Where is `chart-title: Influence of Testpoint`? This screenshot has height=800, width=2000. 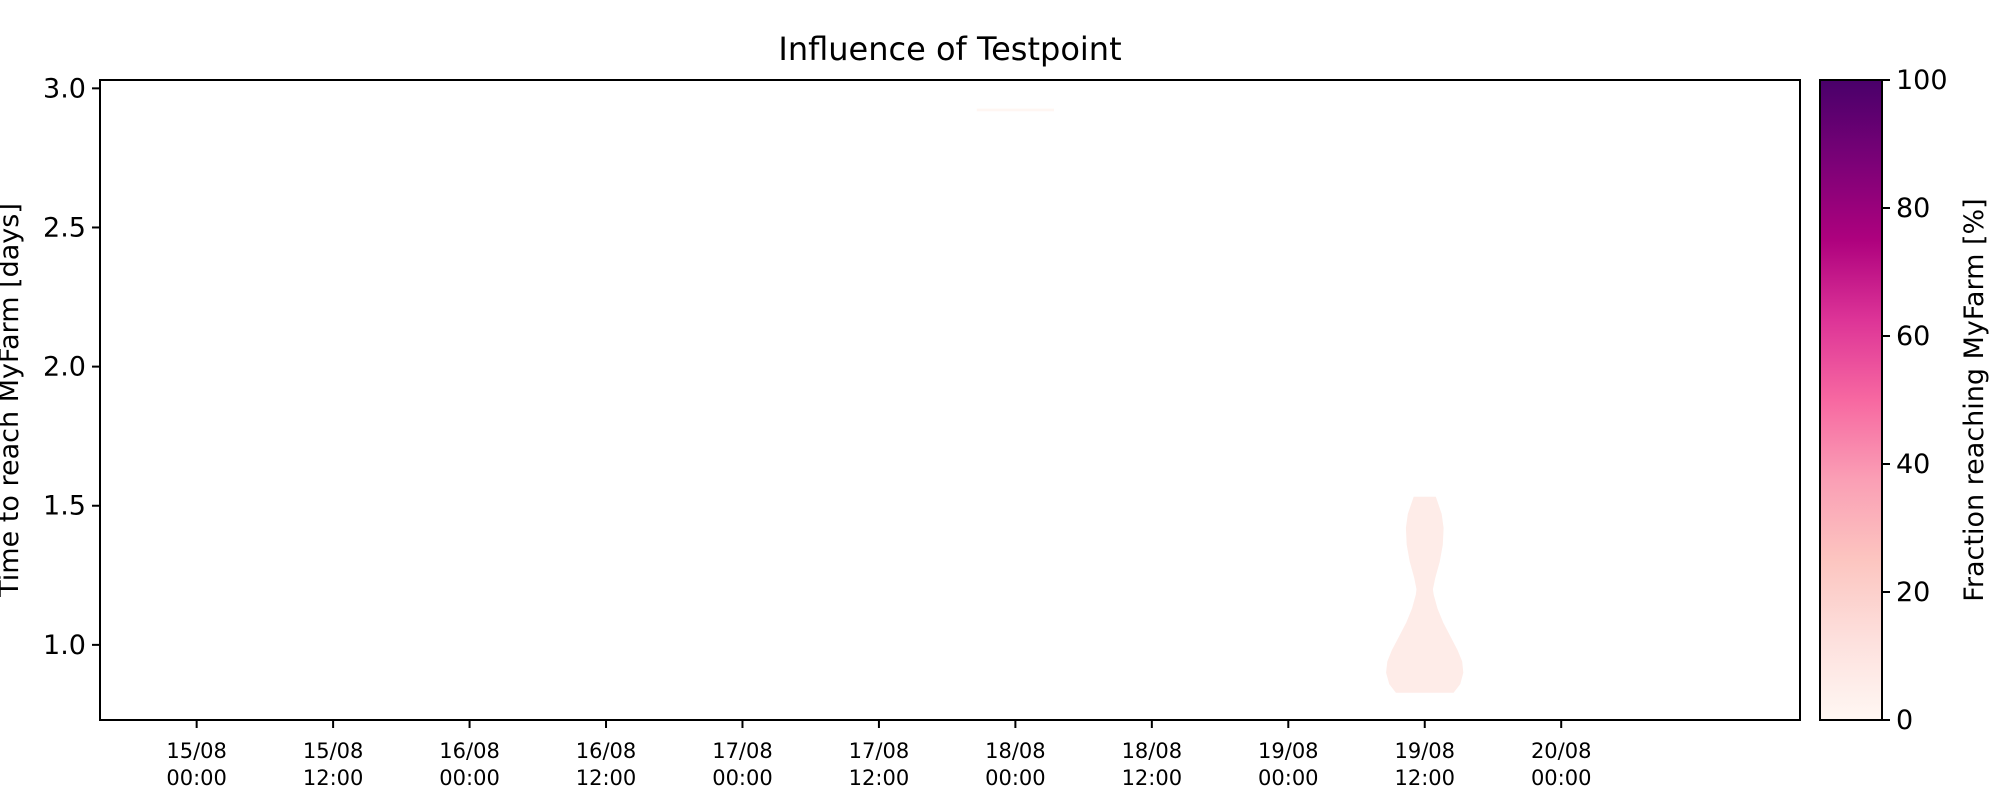
chart-title: Influence of Testpoint is located at coordinates (949, 49).